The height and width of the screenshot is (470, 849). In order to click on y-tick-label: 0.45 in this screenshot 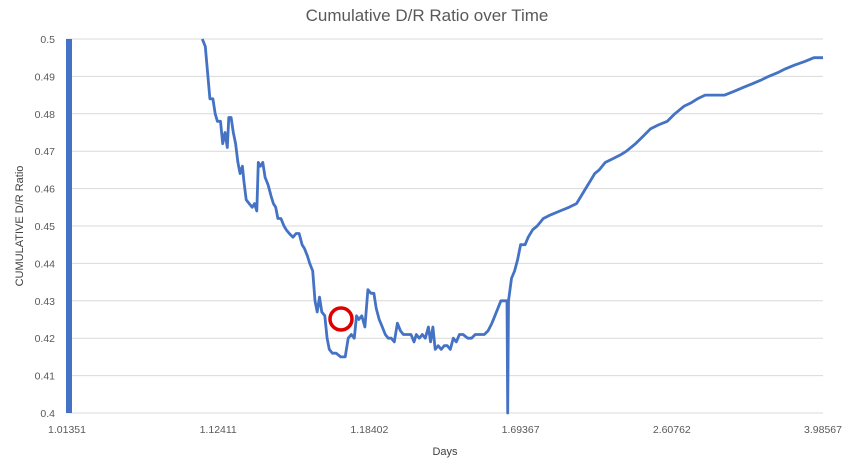, I will do `click(45, 227)`.